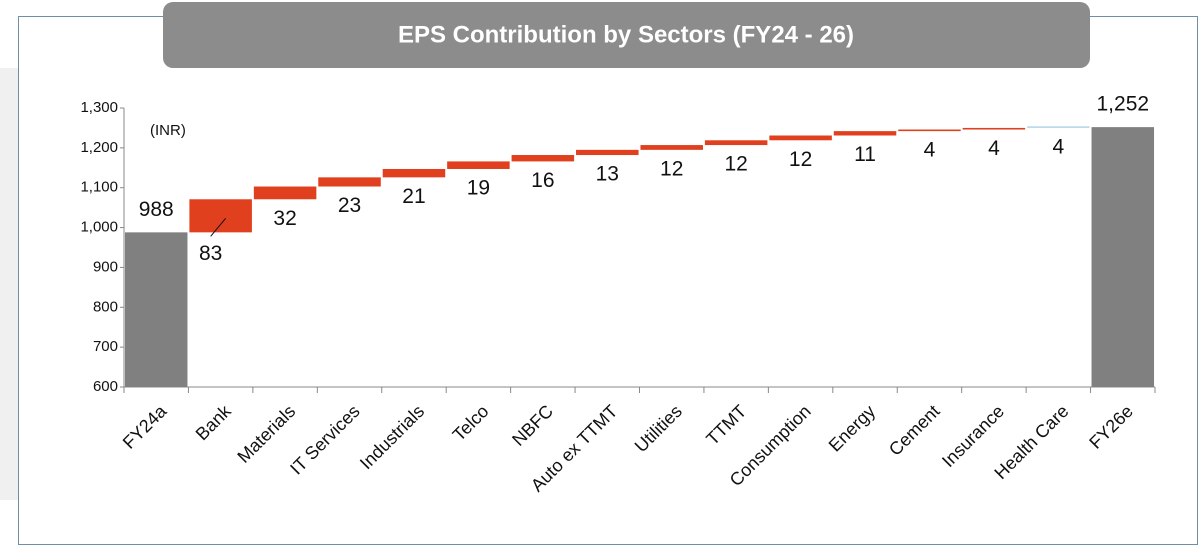 This screenshot has height=549, width=1204. I want to click on title-box, so click(626, 35).